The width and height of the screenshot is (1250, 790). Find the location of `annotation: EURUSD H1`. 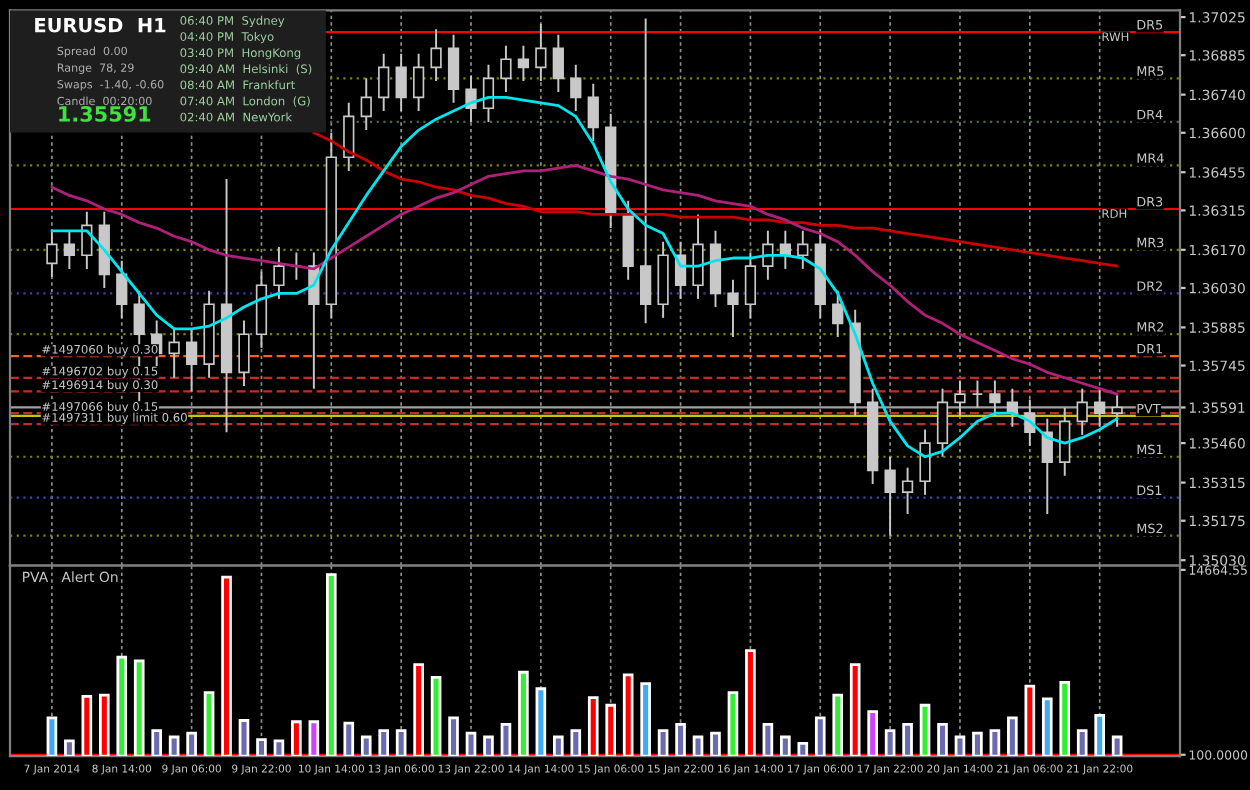

annotation: EURUSD H1 is located at coordinates (100, 25).